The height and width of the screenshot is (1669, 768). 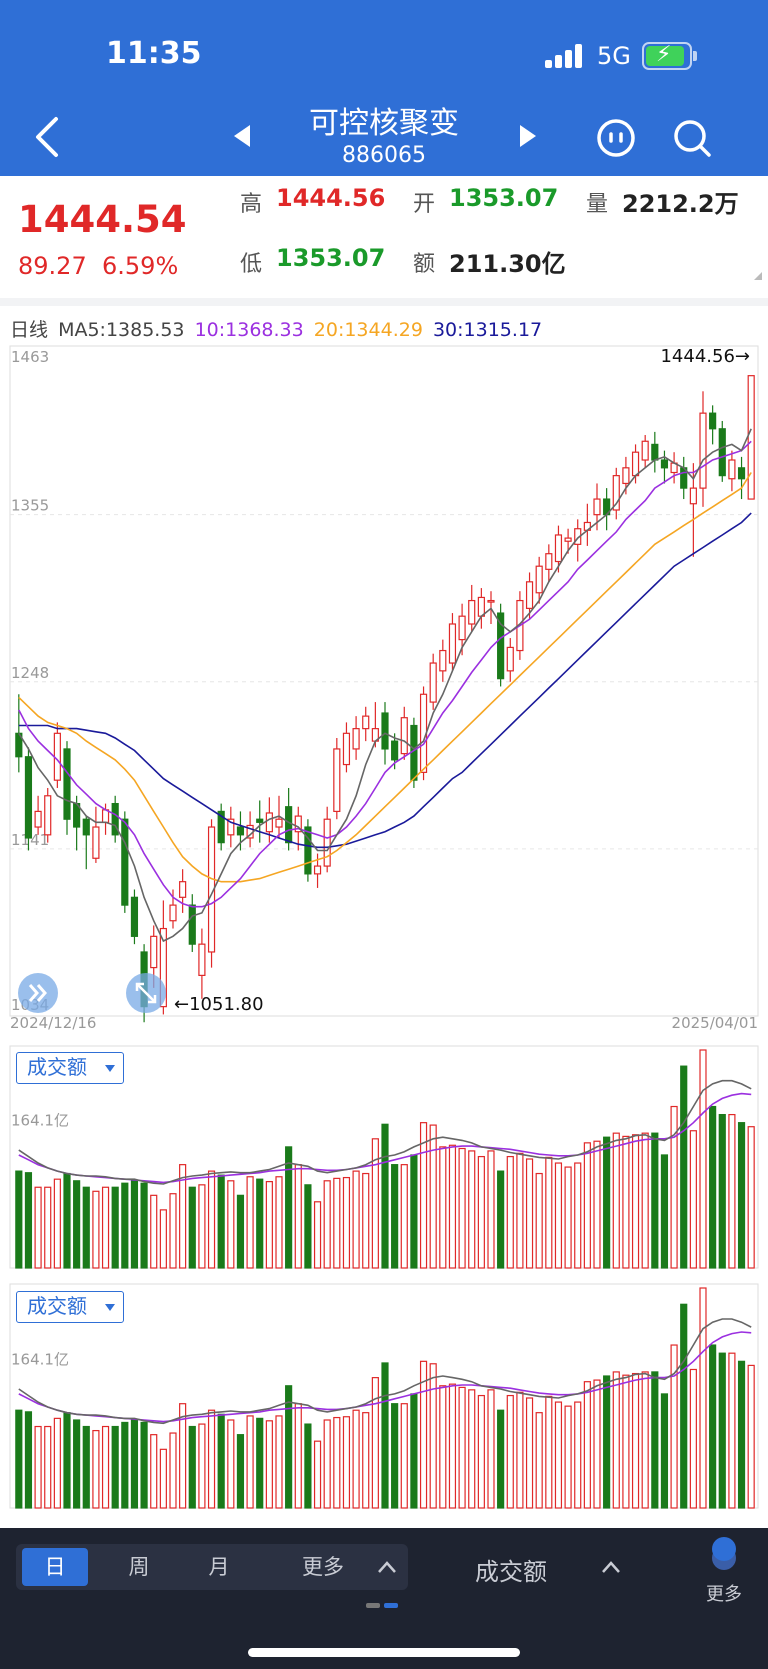 What do you see at coordinates (424, 204) in the screenshot?
I see `open-label: 开` at bounding box center [424, 204].